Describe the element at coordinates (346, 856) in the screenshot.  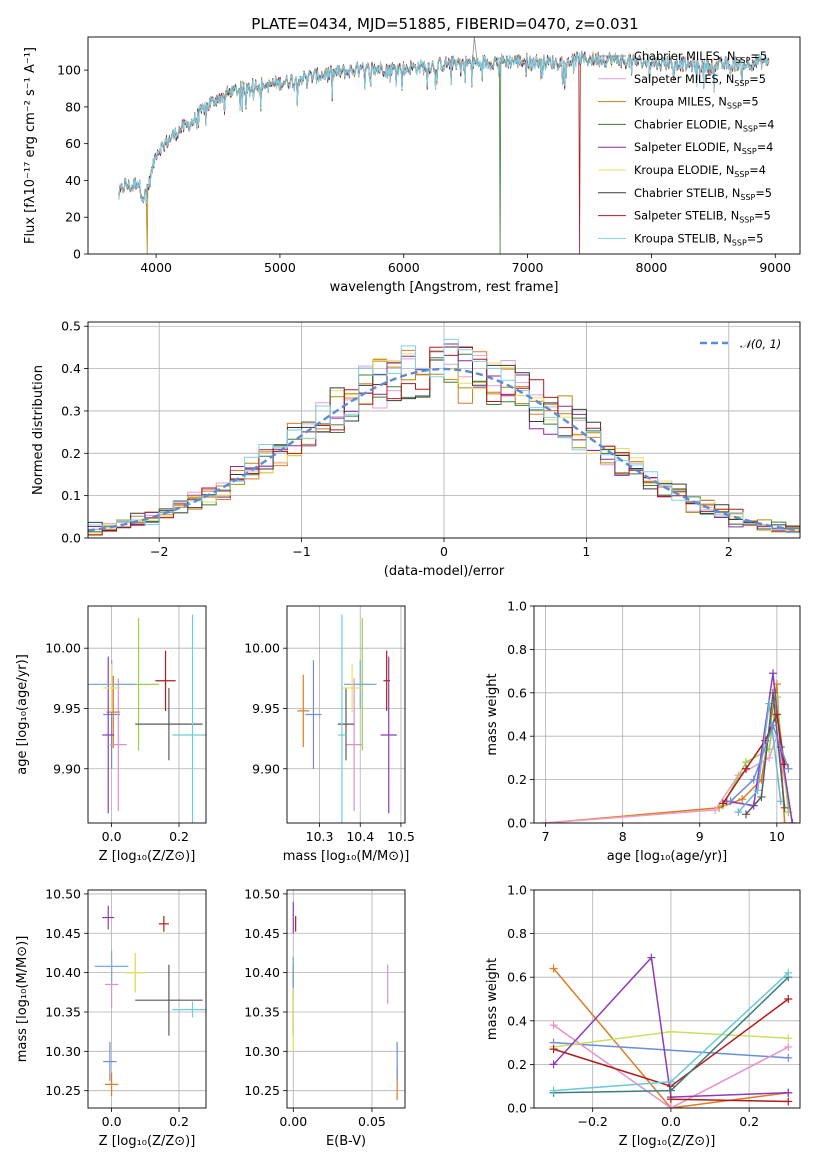
I see `x-axis-label: mass [log₁₀(M/M⊙)]` at that location.